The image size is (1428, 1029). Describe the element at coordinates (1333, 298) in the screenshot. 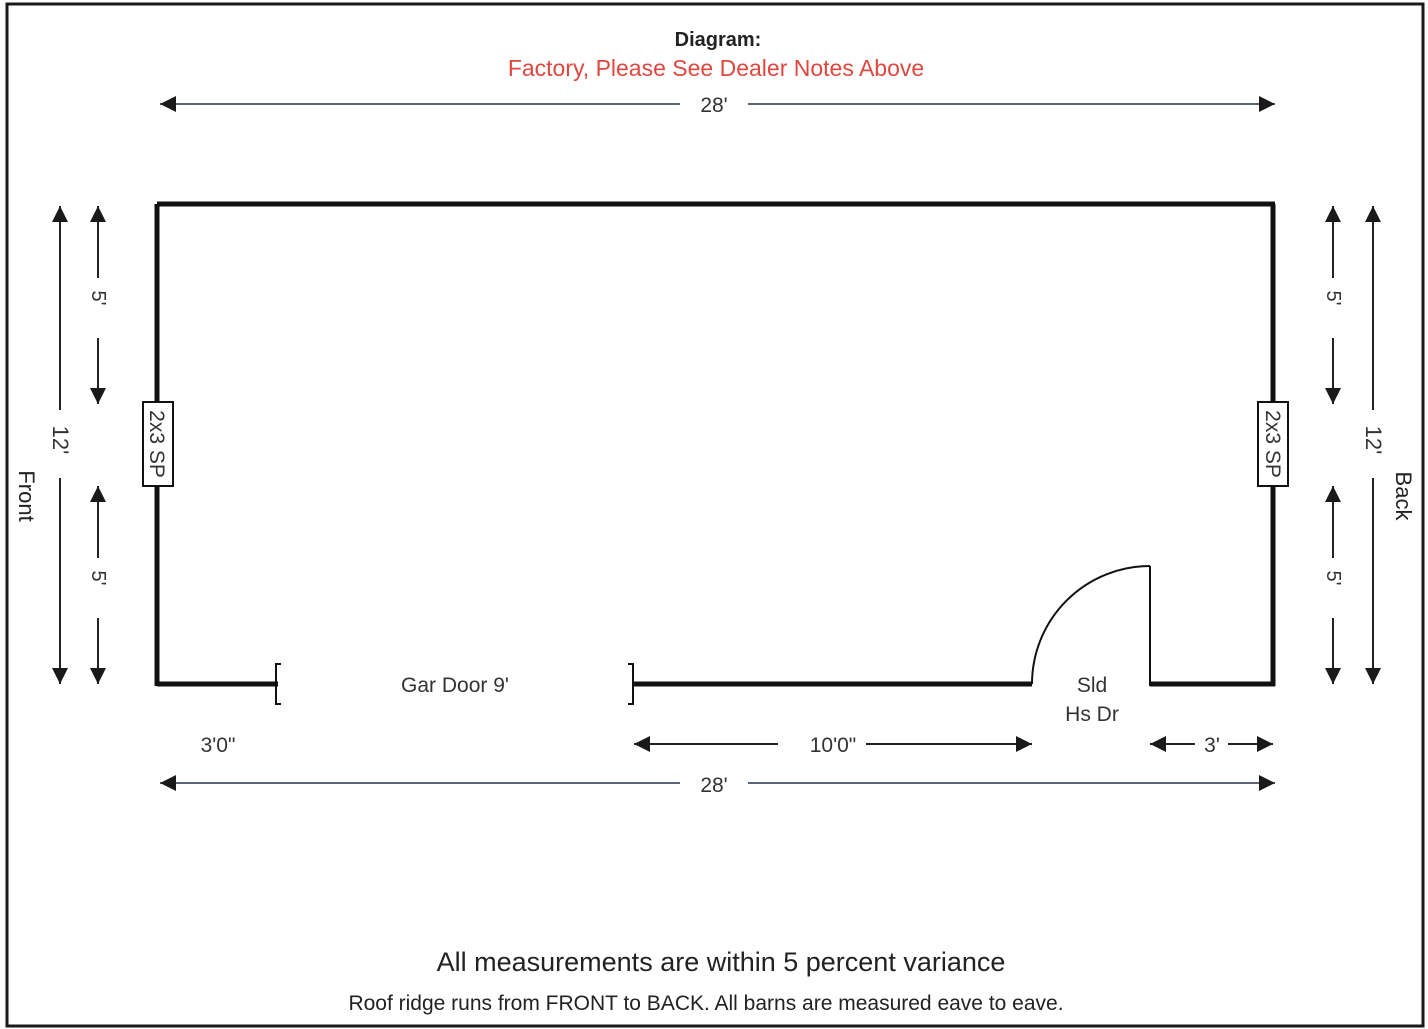

I see `right-upper-label: 5'` at that location.